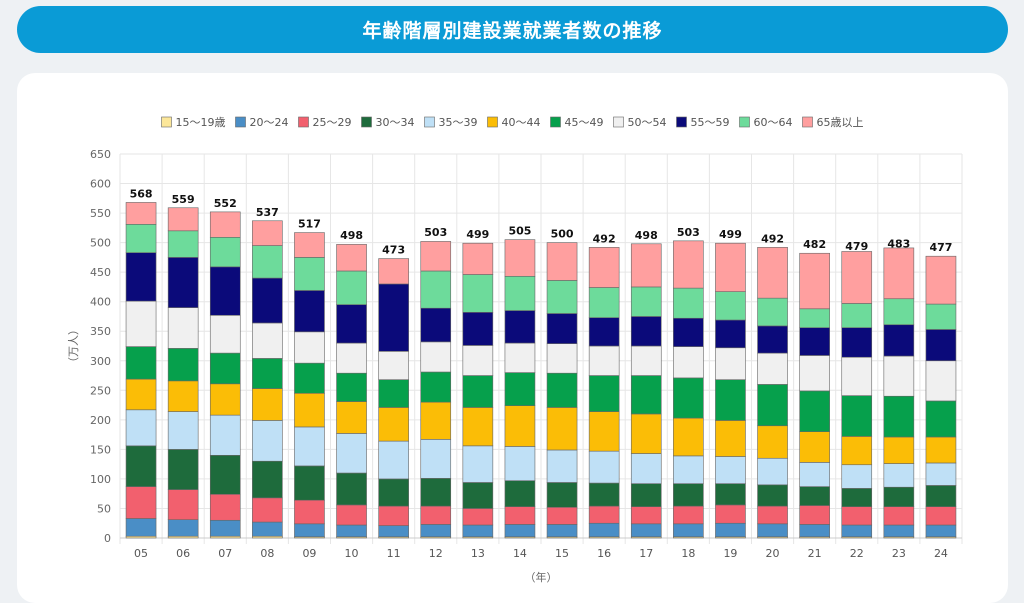  Describe the element at coordinates (541, 577) in the screenshot. I see `x-axis-title: （年）` at that location.